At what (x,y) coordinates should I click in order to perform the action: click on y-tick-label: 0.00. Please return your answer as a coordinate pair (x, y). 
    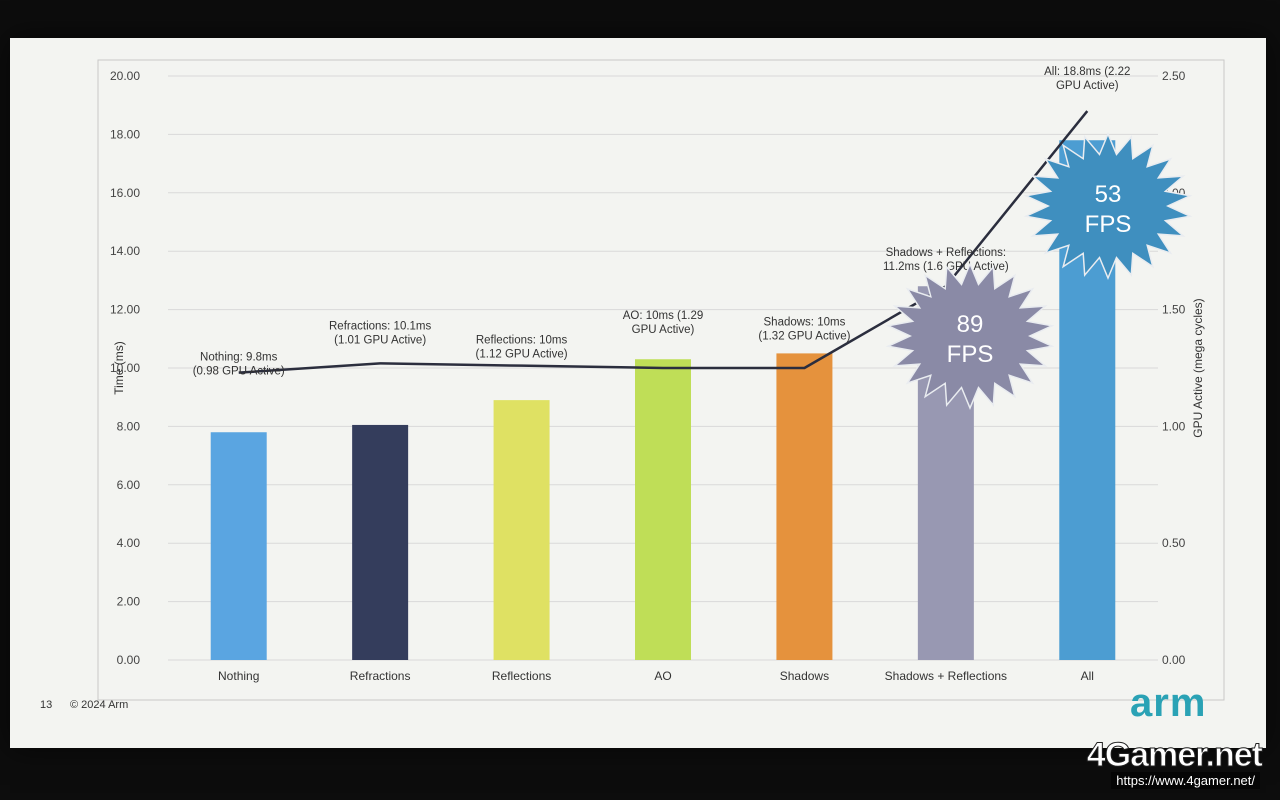
    Looking at the image, I should click on (129, 660).